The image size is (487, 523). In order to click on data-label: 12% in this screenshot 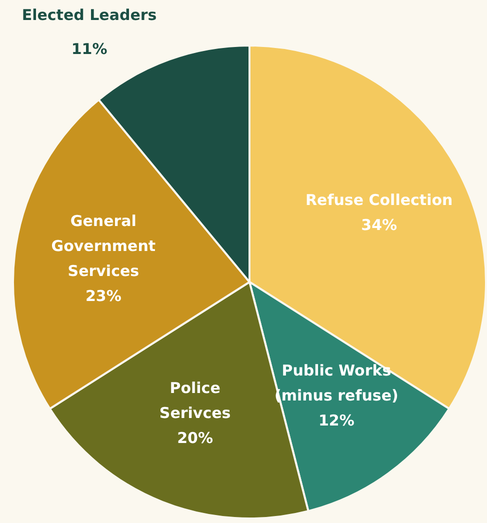, I will do `click(336, 421)`.